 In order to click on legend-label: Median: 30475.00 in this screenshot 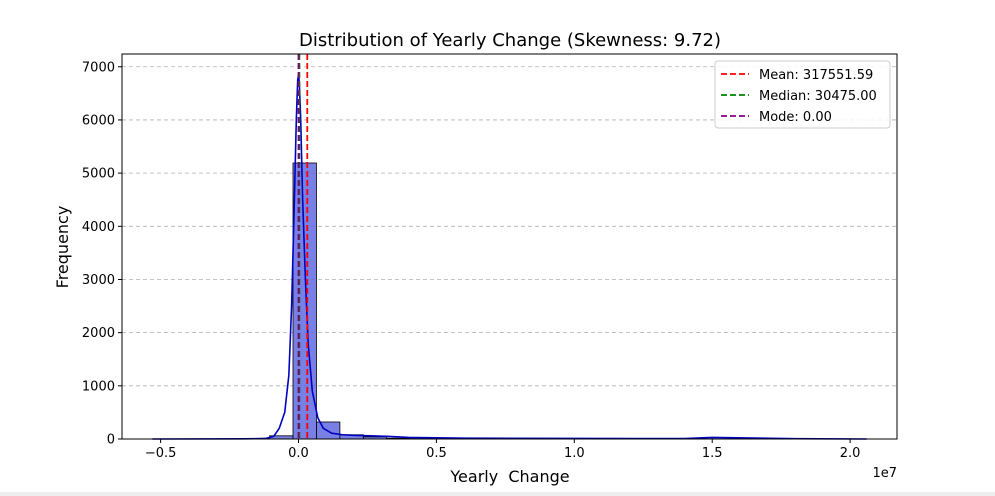, I will do `click(818, 96)`.